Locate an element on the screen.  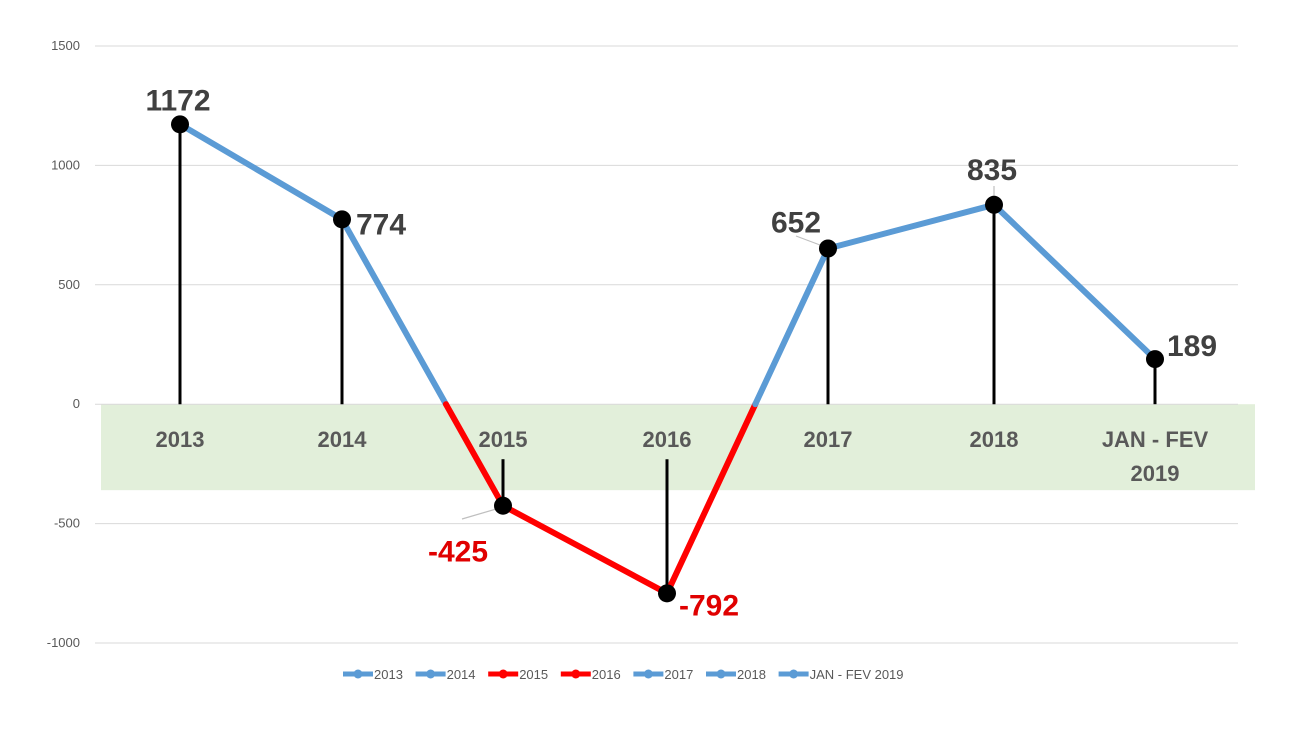
legend-label: 2017 is located at coordinates (678, 674).